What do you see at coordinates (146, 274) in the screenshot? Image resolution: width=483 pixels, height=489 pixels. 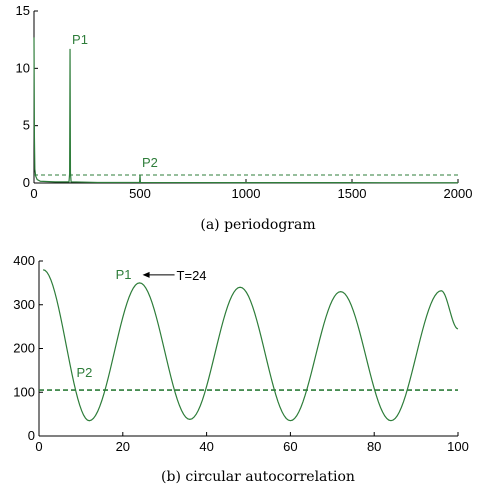 I see `period-arrow-head` at bounding box center [146, 274].